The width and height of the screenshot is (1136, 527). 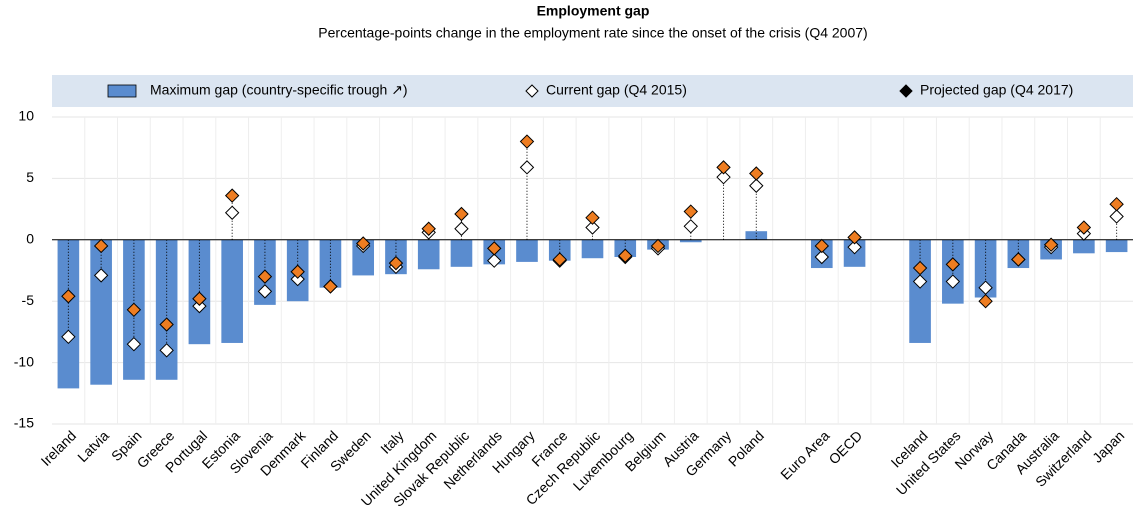 What do you see at coordinates (28, 300) in the screenshot?
I see `y-tick-label: -5` at bounding box center [28, 300].